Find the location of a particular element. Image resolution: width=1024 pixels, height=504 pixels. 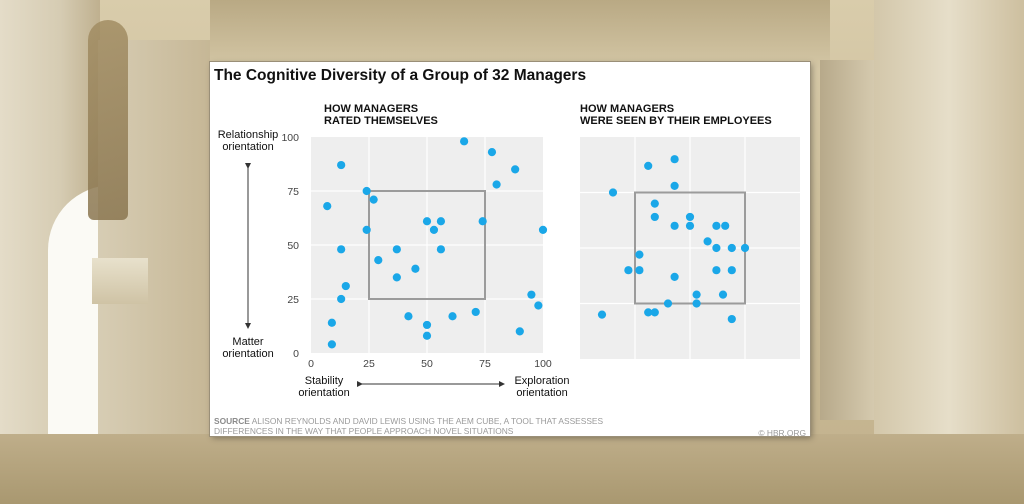

right-scatter-plot is located at coordinates (690, 248).